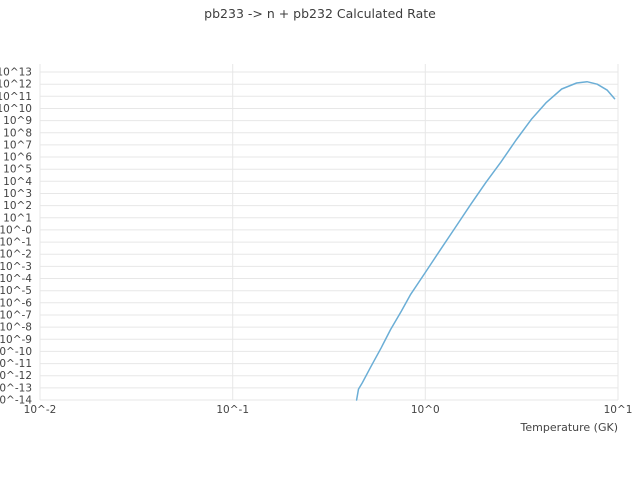 The width and height of the screenshot is (640, 480). Describe the element at coordinates (17, 133) in the screenshot. I see `y-tick-label: 10^8` at that location.